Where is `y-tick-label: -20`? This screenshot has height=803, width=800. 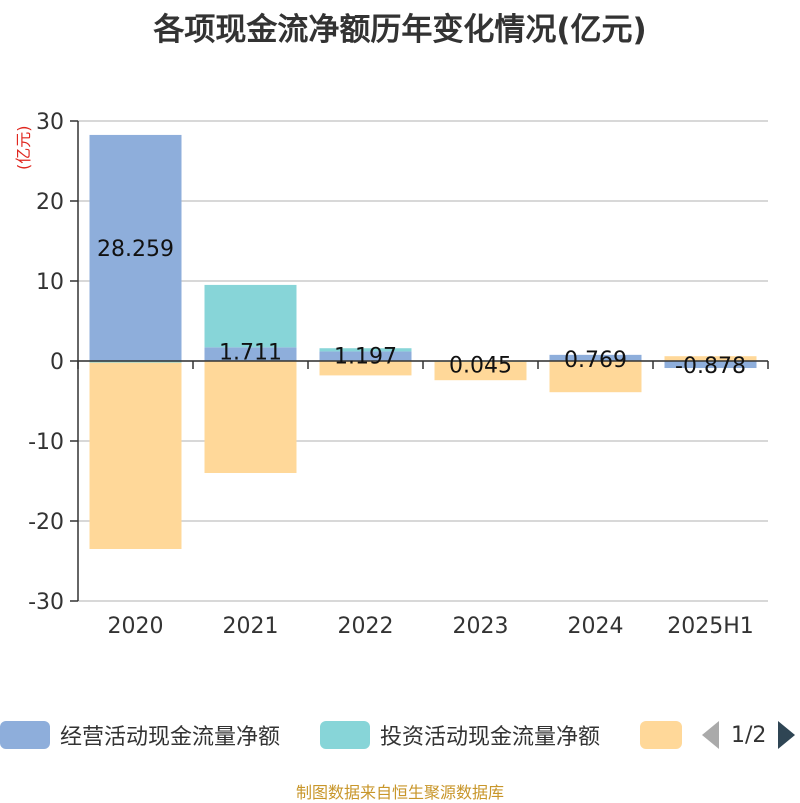
y-tick-label: -20 is located at coordinates (46, 522).